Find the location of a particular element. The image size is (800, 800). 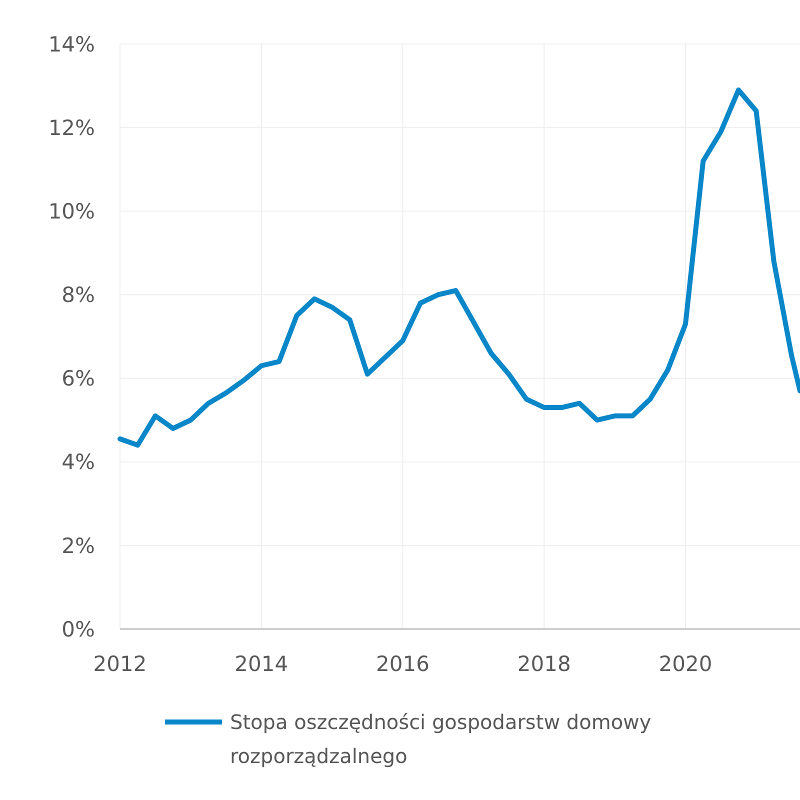

y-tick-label: 8% is located at coordinates (78, 295).